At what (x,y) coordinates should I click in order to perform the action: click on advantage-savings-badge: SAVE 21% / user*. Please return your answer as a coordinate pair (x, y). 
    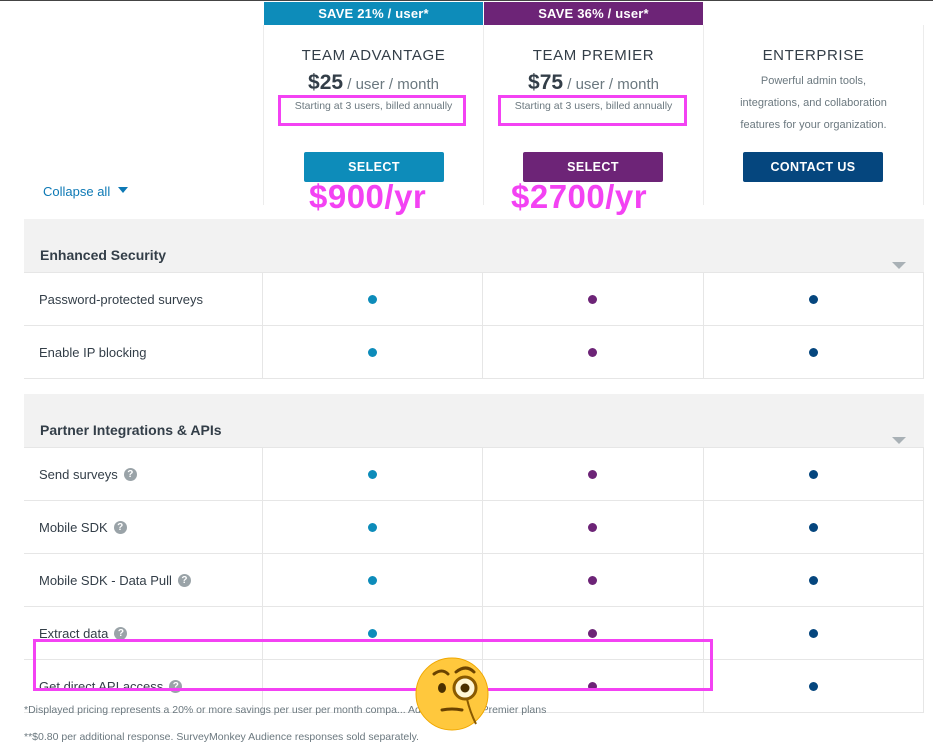
    Looking at the image, I should click on (373, 13).